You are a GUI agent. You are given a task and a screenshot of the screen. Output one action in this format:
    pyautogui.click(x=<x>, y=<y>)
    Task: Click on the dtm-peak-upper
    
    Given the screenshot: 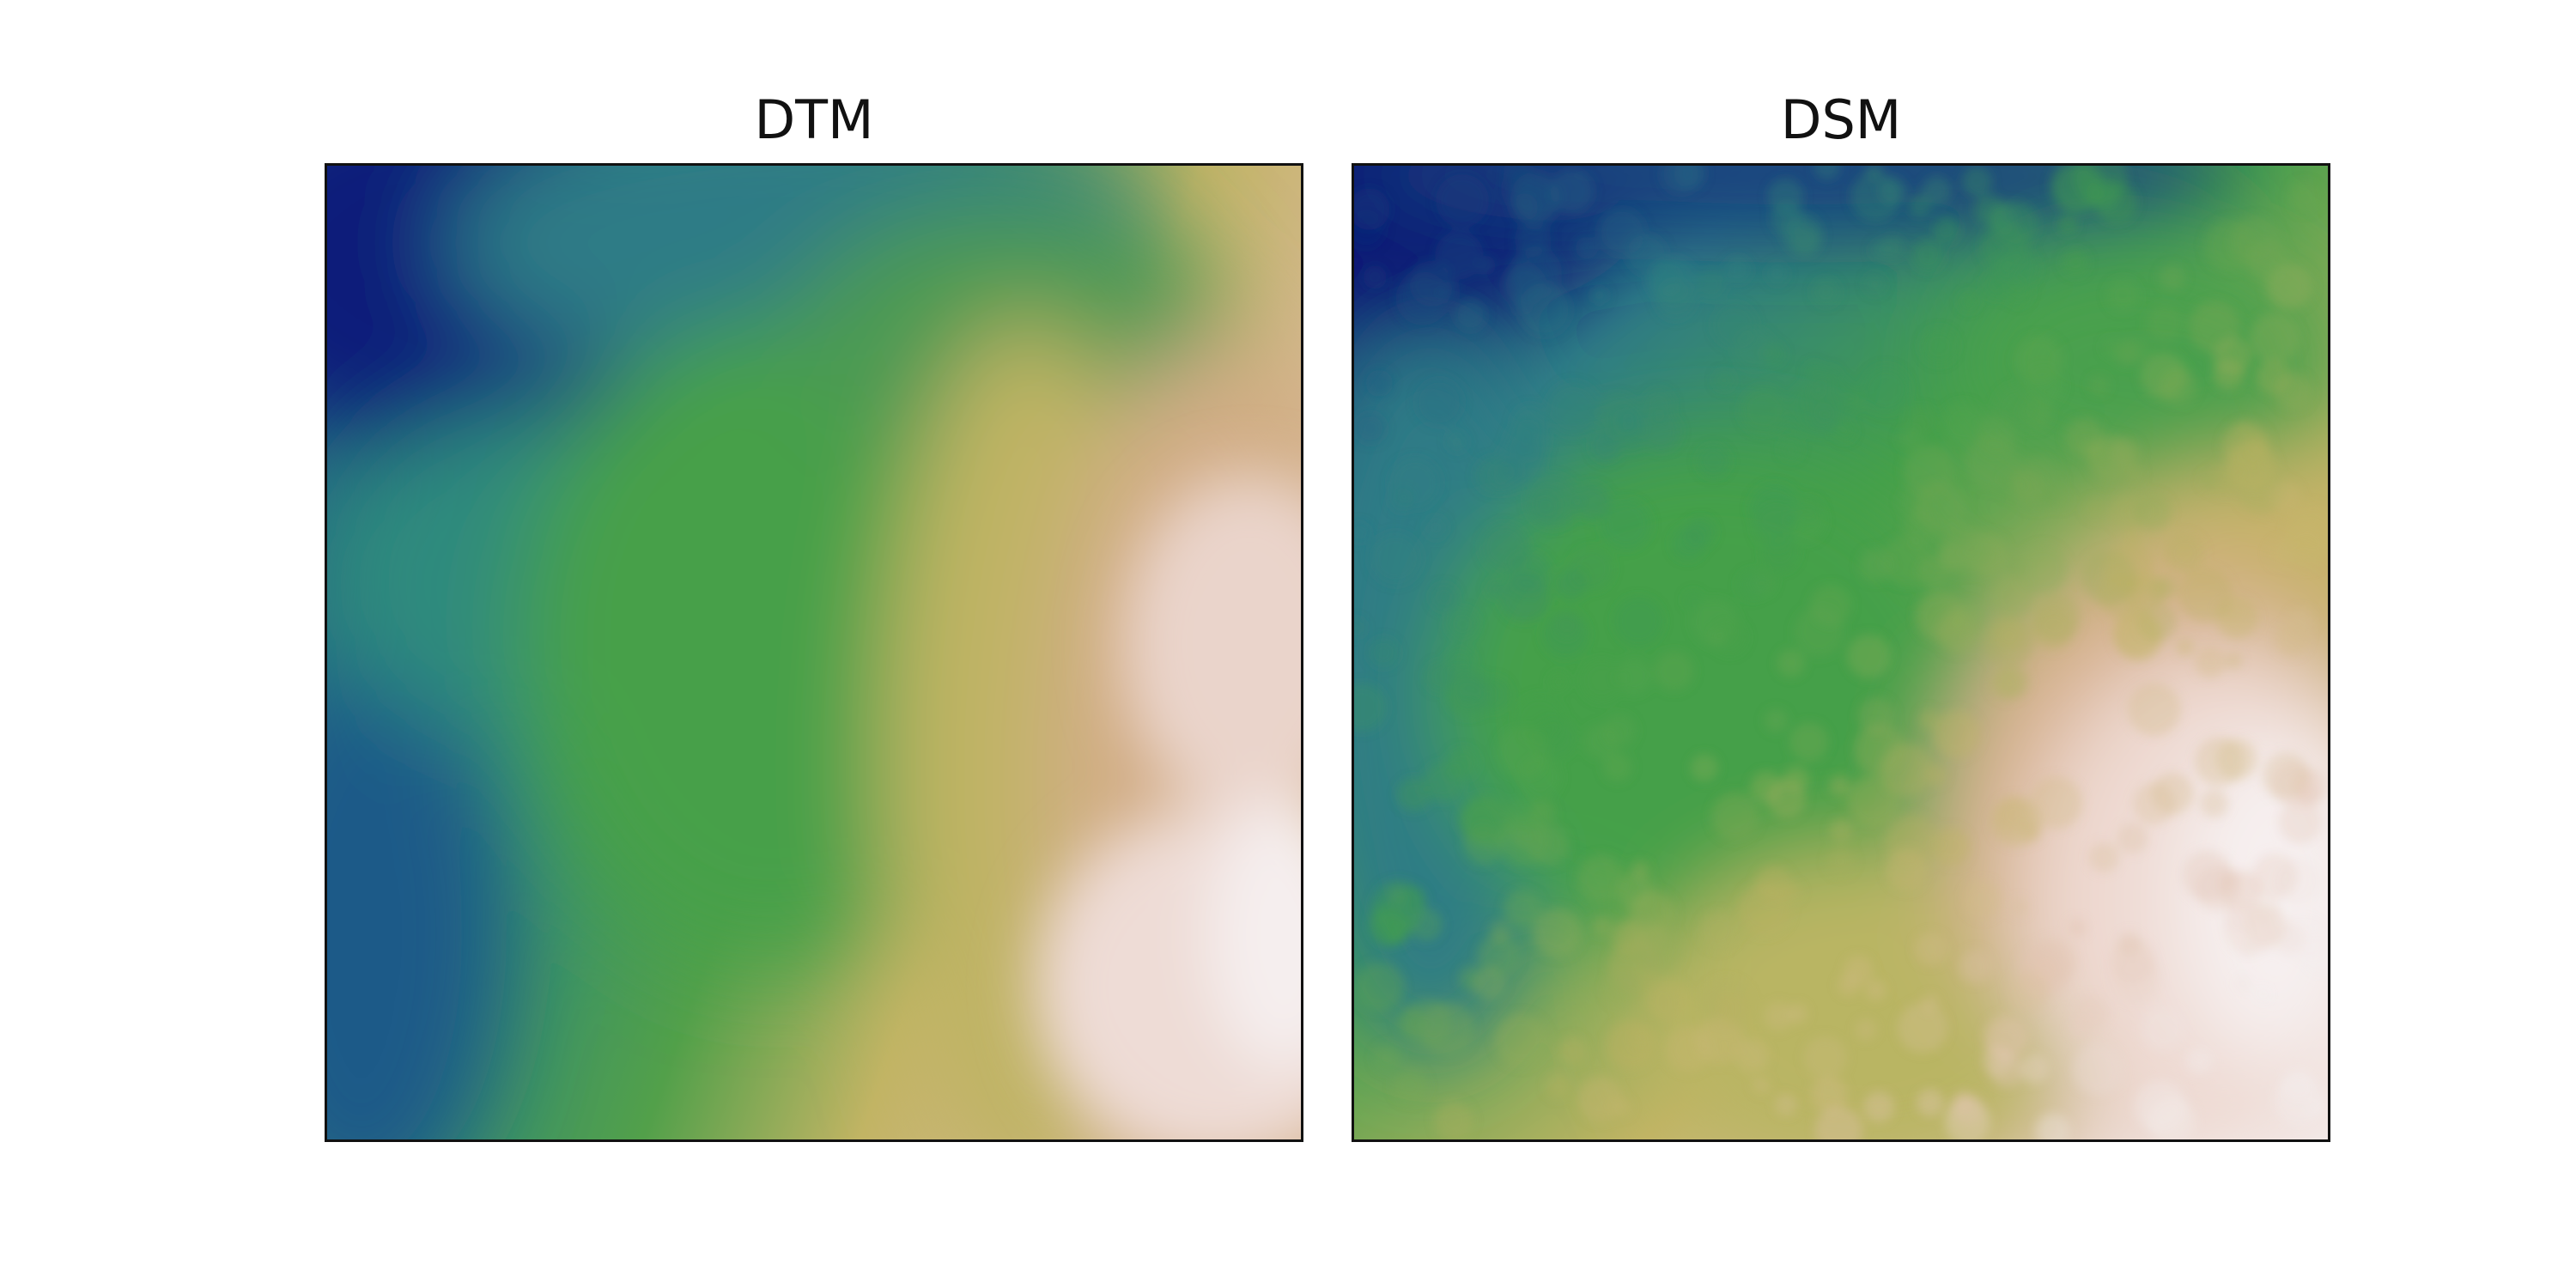 What is the action you would take?
    pyautogui.click(x=1211, y=644)
    